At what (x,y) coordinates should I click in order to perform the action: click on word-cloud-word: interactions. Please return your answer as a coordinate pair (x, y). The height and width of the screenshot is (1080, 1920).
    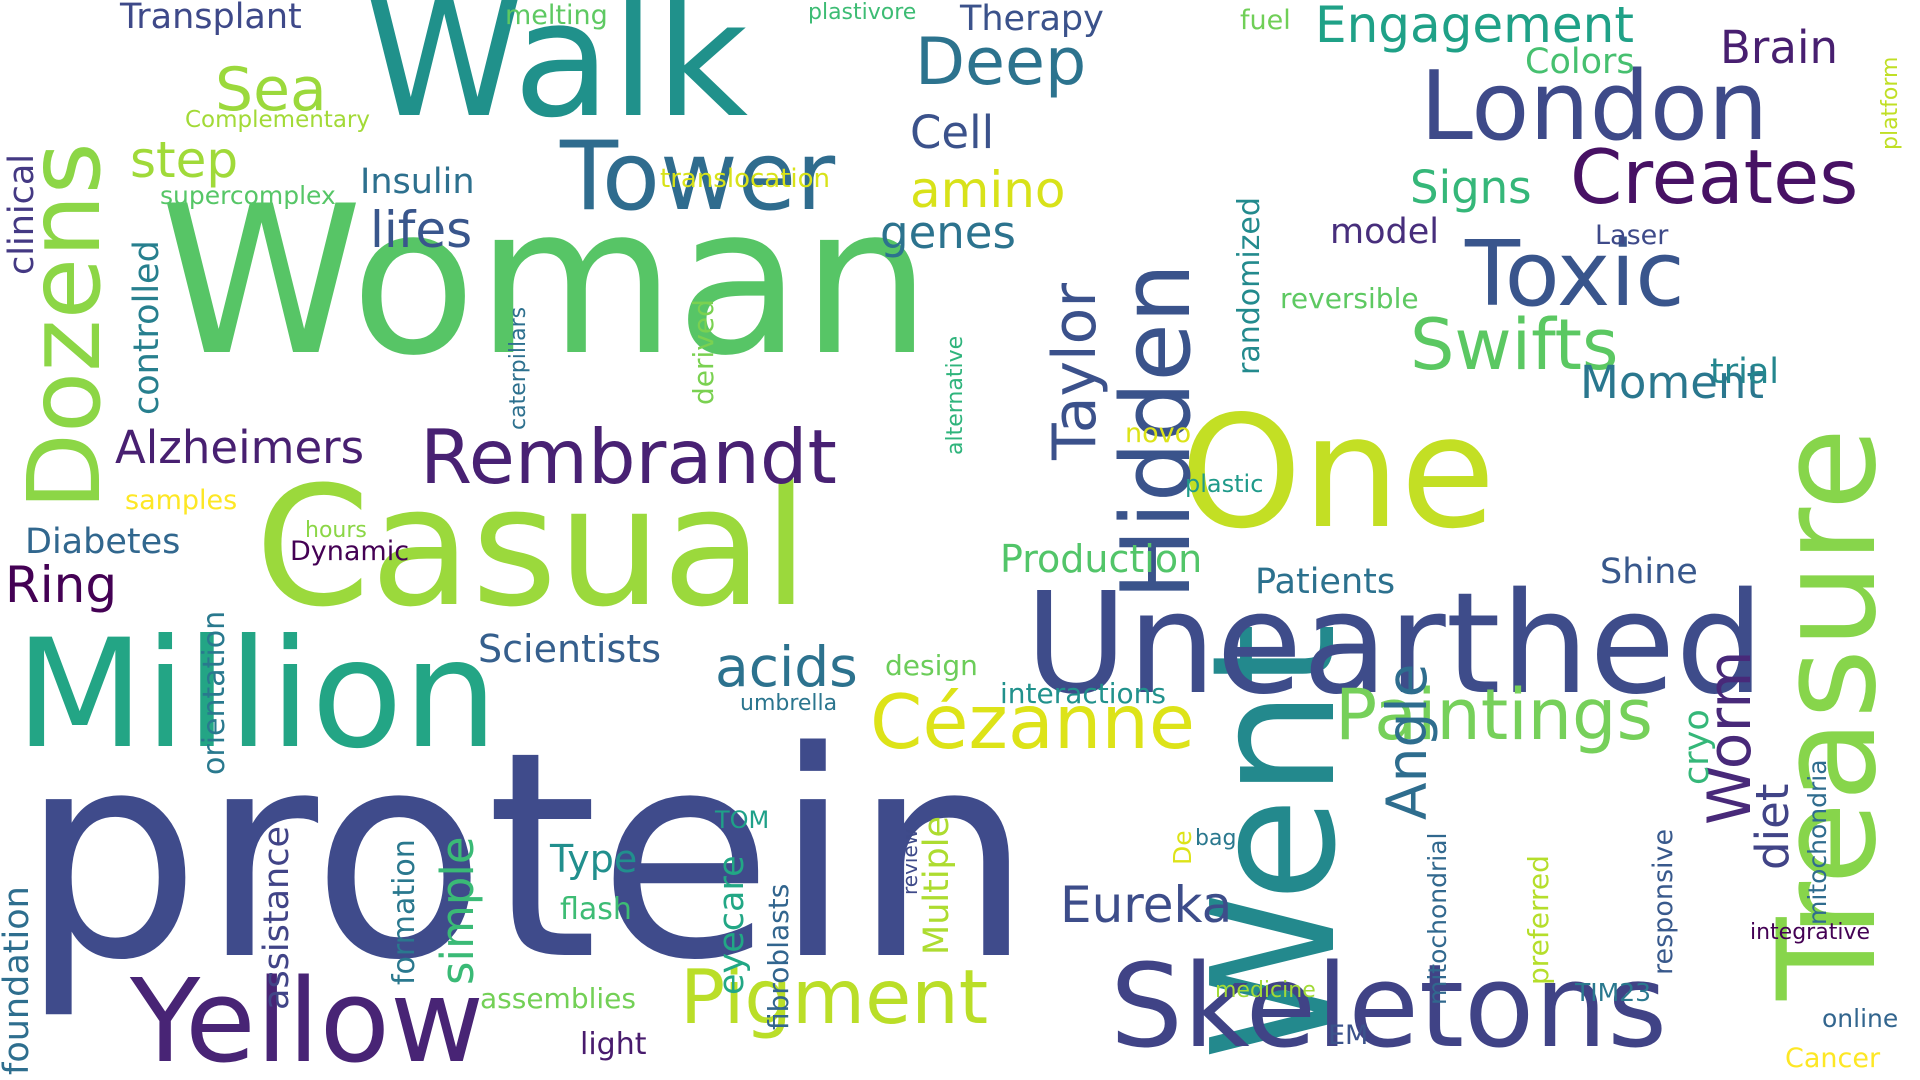
    Looking at the image, I should click on (1083, 693).